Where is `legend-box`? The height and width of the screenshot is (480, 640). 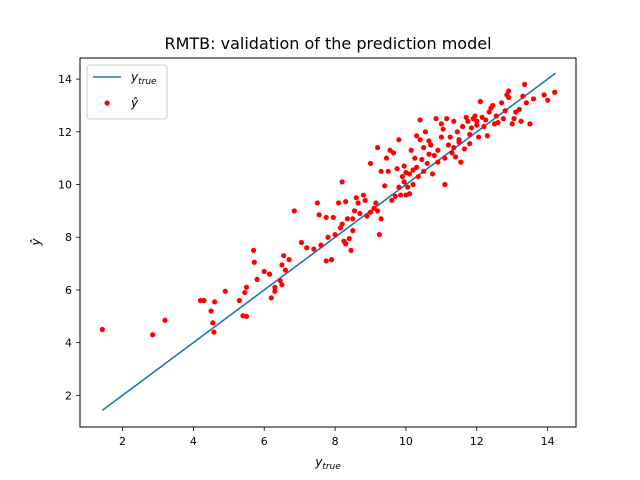
legend-box is located at coordinates (127, 92).